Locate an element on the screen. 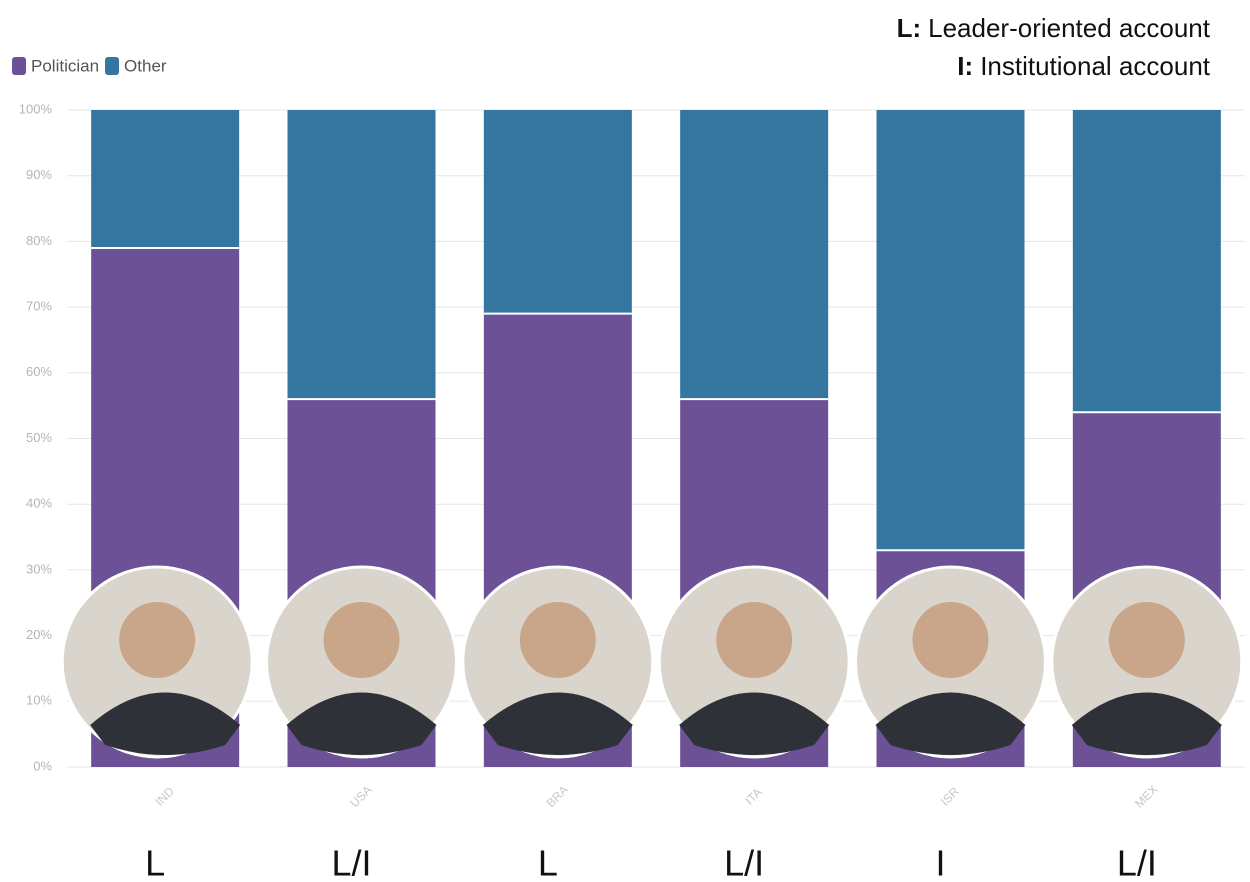 The image size is (1250, 882). y-tick-label: 20% is located at coordinates (39, 634).